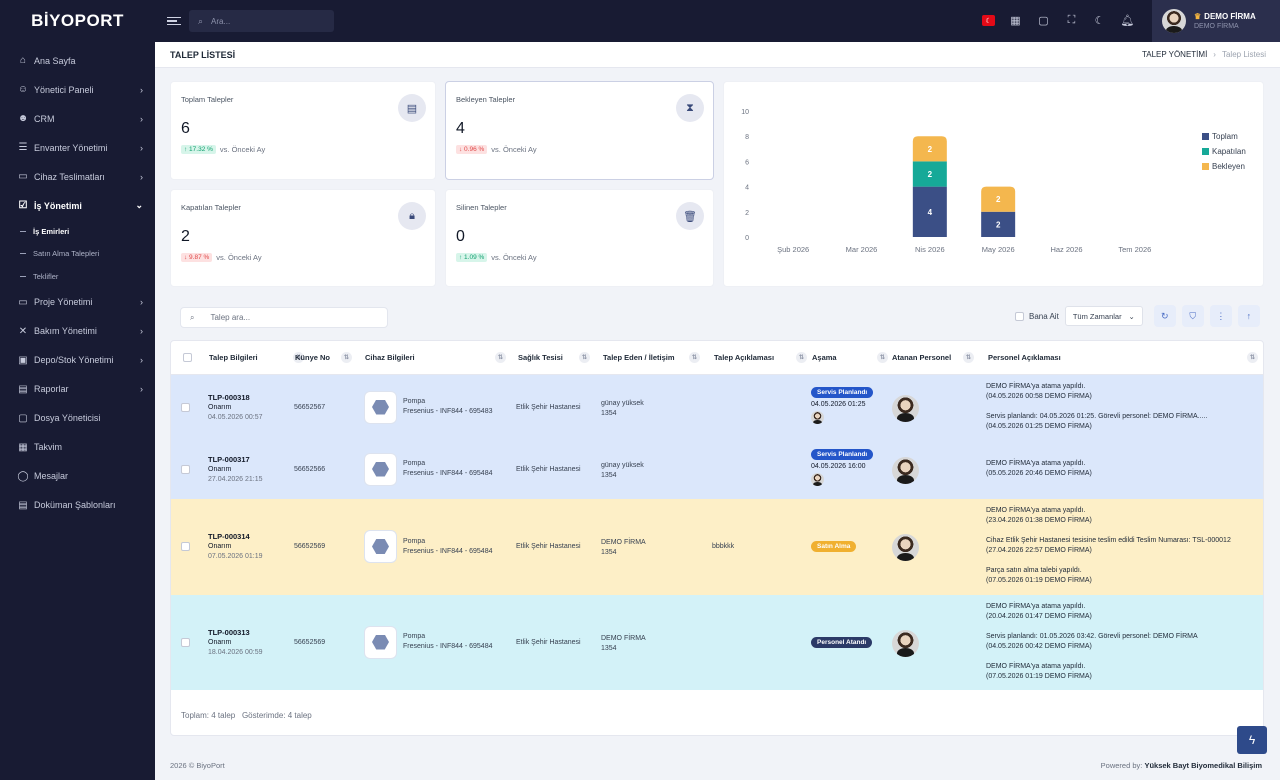 Image resolution: width=1280 pixels, height=780 pixels. Describe the element at coordinates (540, 357) in the screenshot. I see `column-header: Sağlık Tesisi` at that location.